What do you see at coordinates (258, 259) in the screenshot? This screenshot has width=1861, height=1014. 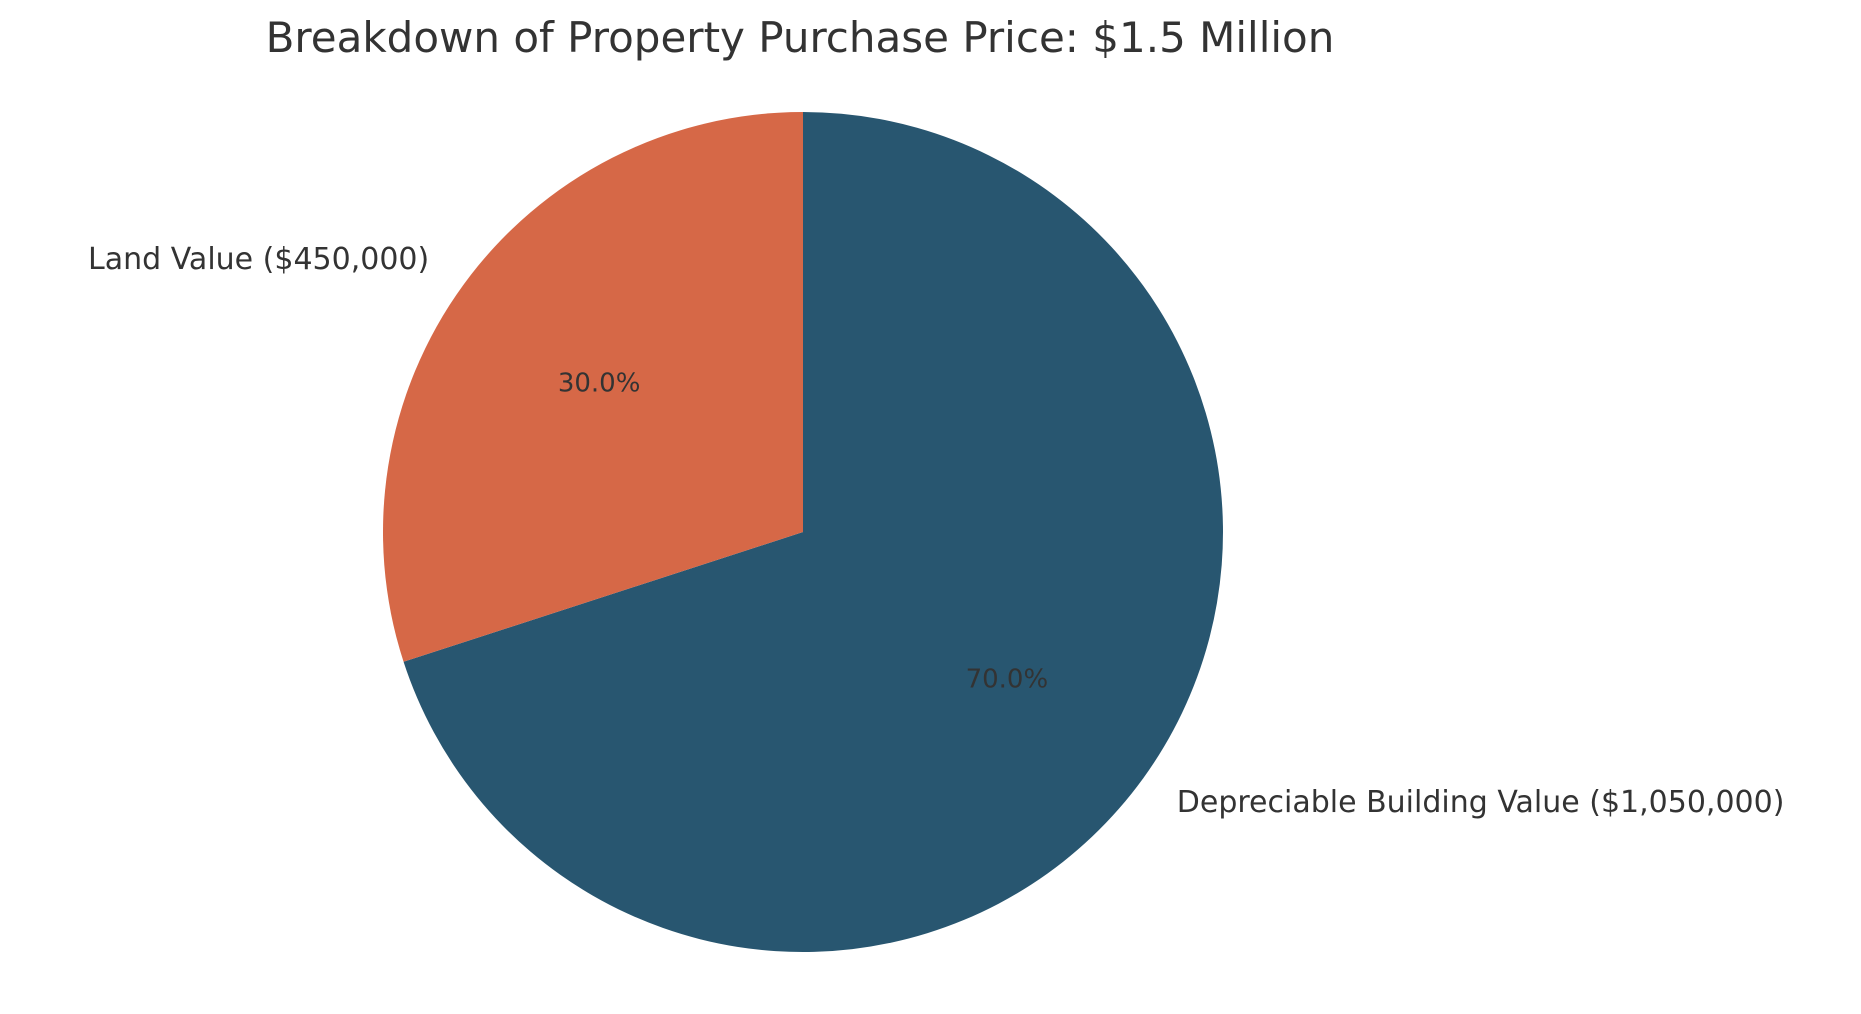 I see `slice-label-1: Land Value ($450,000)` at bounding box center [258, 259].